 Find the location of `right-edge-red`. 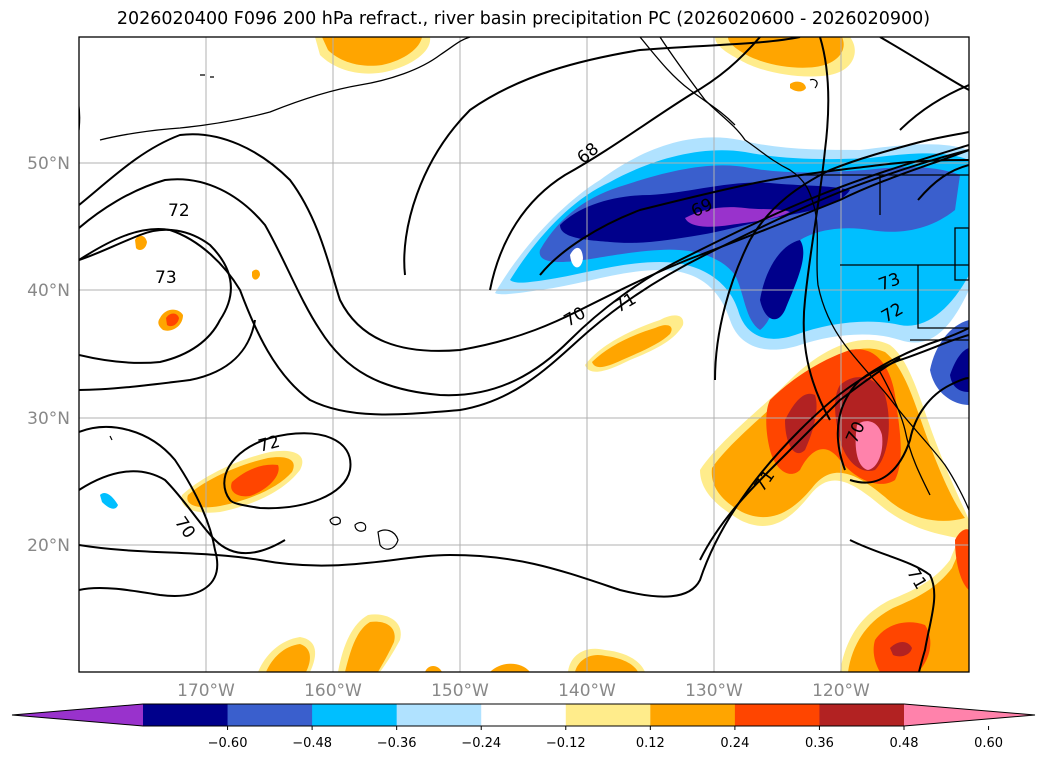

right-edge-red is located at coordinates (962, 559).